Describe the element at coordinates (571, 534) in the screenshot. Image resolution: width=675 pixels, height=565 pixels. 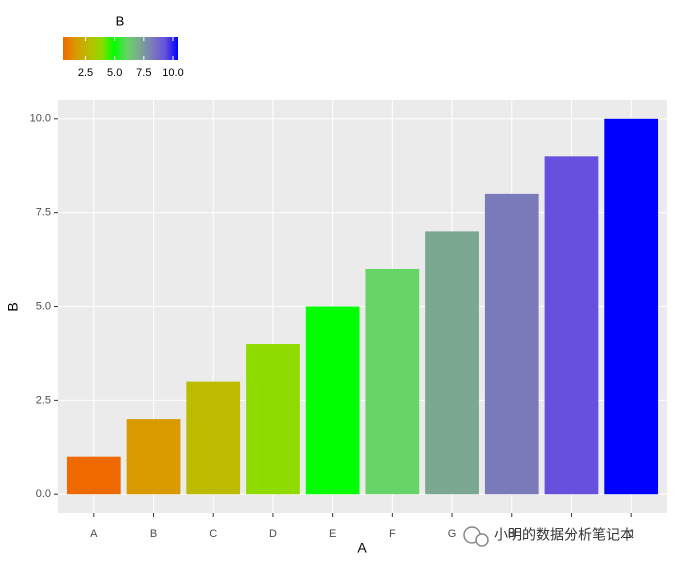
I see `x-tick-label: I` at that location.